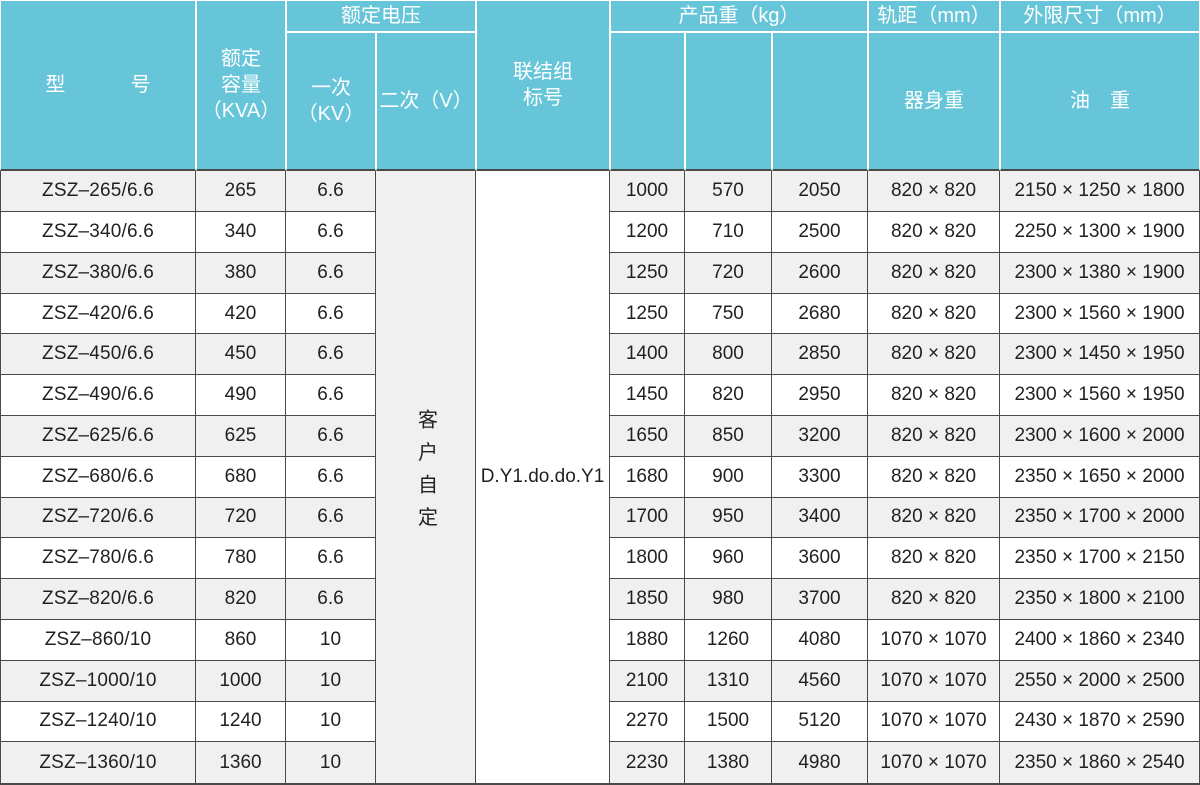  What do you see at coordinates (98, 396) in the screenshot?
I see `cell-model: ZSZ–490/6.6` at bounding box center [98, 396].